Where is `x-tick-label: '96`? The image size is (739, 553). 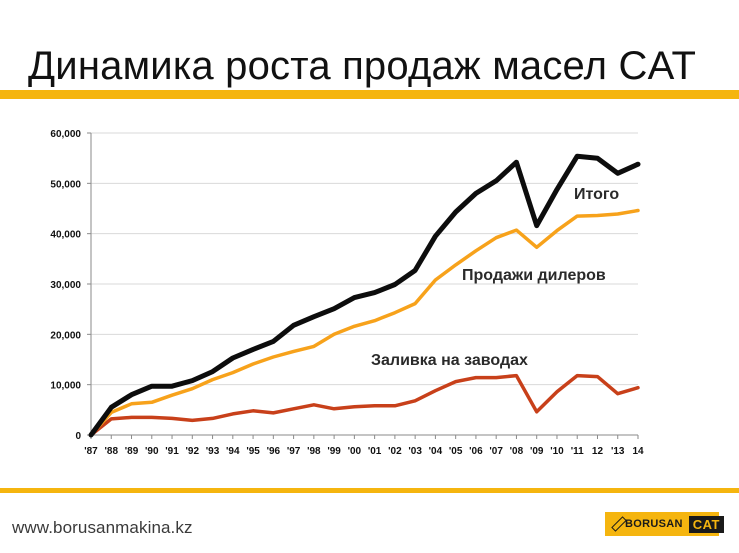
x-tick-label: '96 is located at coordinates (274, 451).